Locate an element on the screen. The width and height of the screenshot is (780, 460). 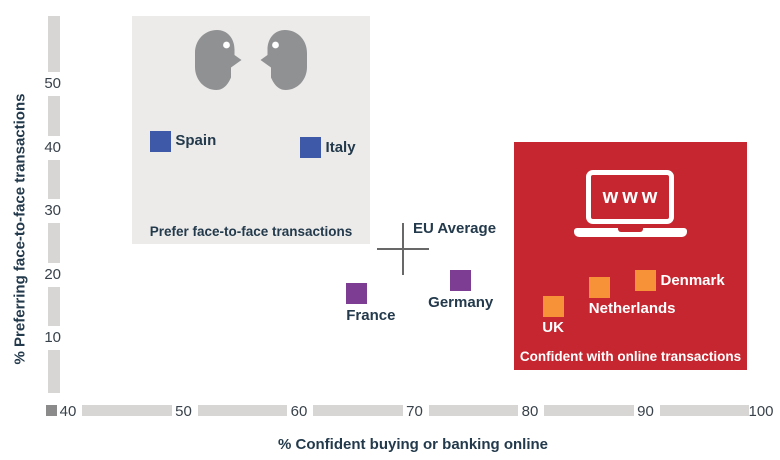
marker-netherlands is located at coordinates (599, 287).